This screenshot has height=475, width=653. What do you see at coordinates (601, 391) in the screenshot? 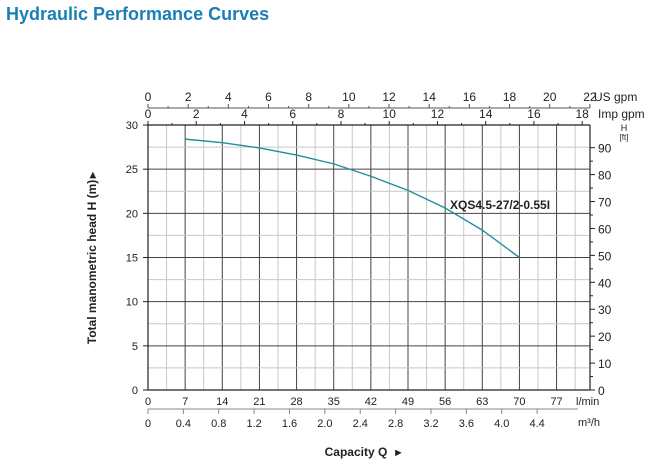
I see `ft-tick-label: 0` at bounding box center [601, 391].